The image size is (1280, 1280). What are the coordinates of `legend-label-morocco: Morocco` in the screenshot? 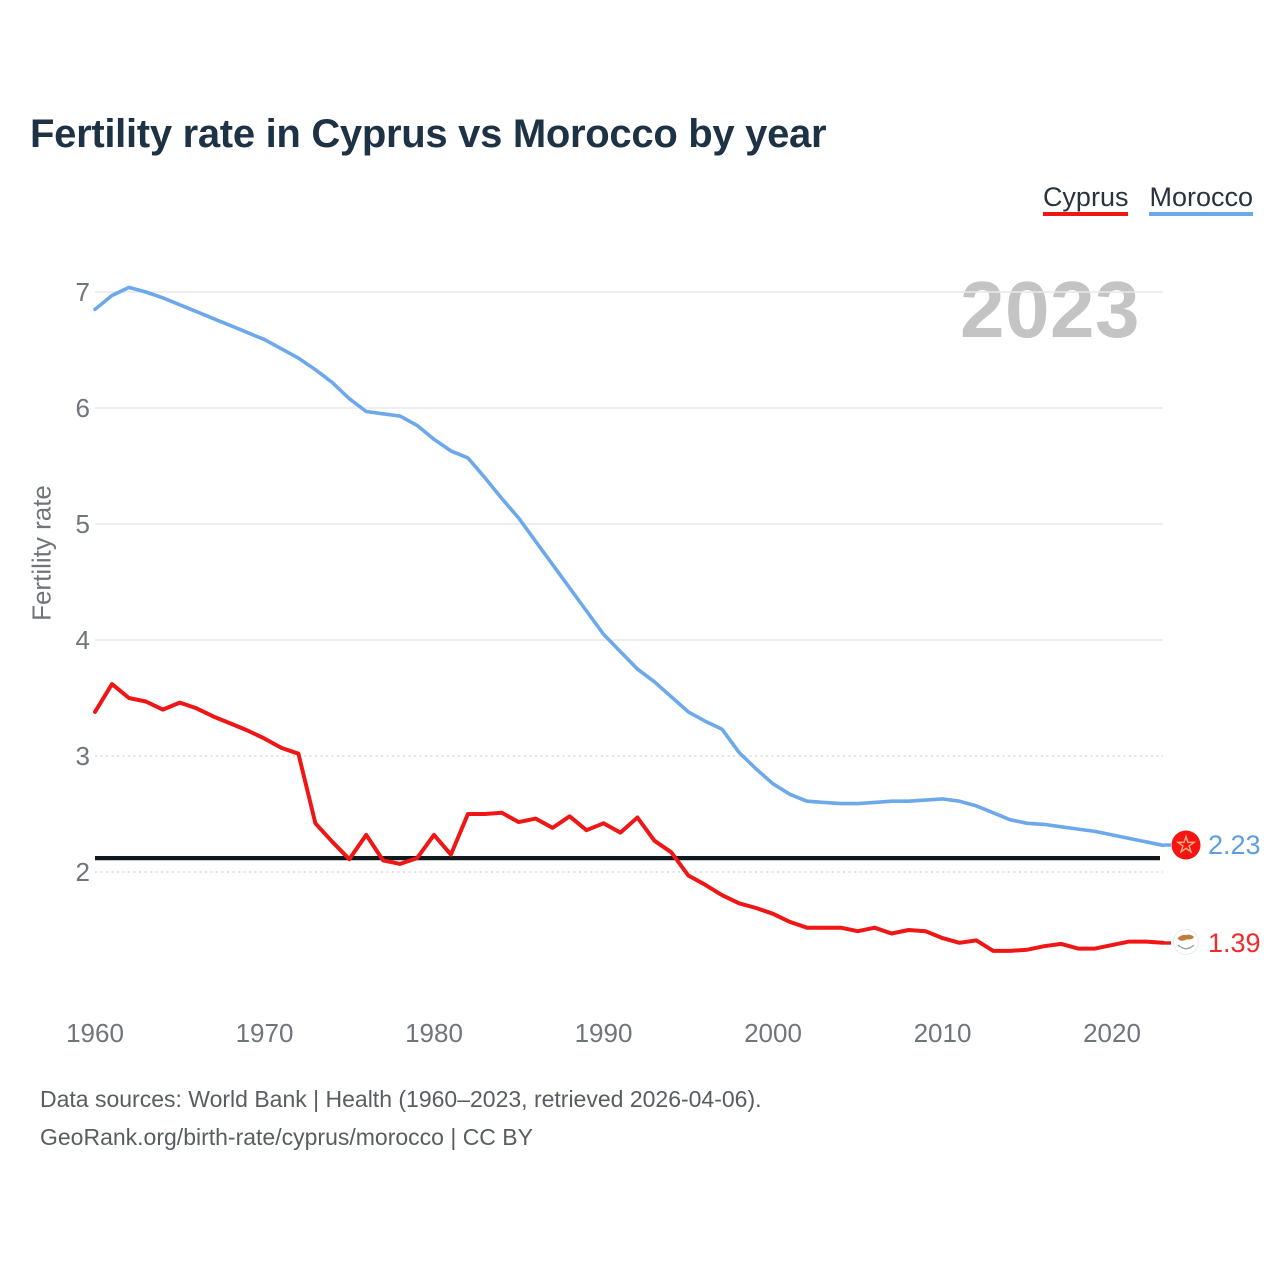 It's located at (1201, 197).